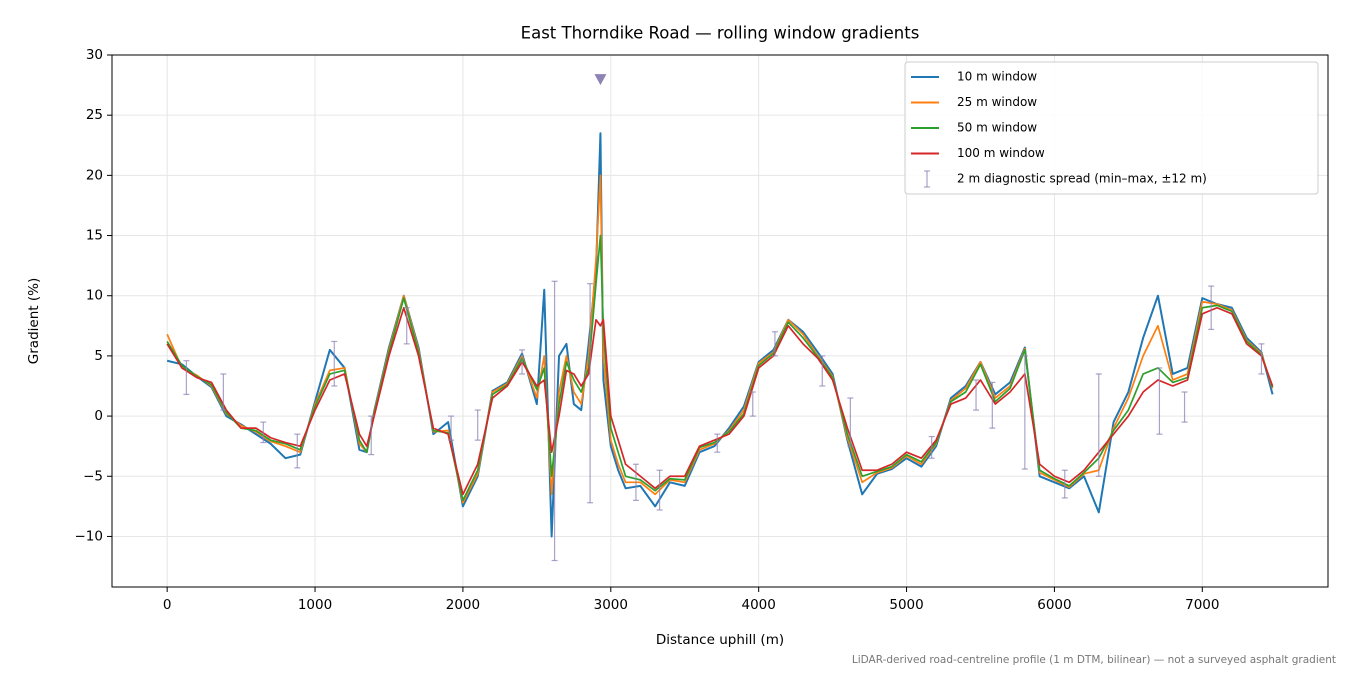 The image size is (1350, 679). What do you see at coordinates (94, 296) in the screenshot?
I see `y-tick-label: 10` at bounding box center [94, 296].